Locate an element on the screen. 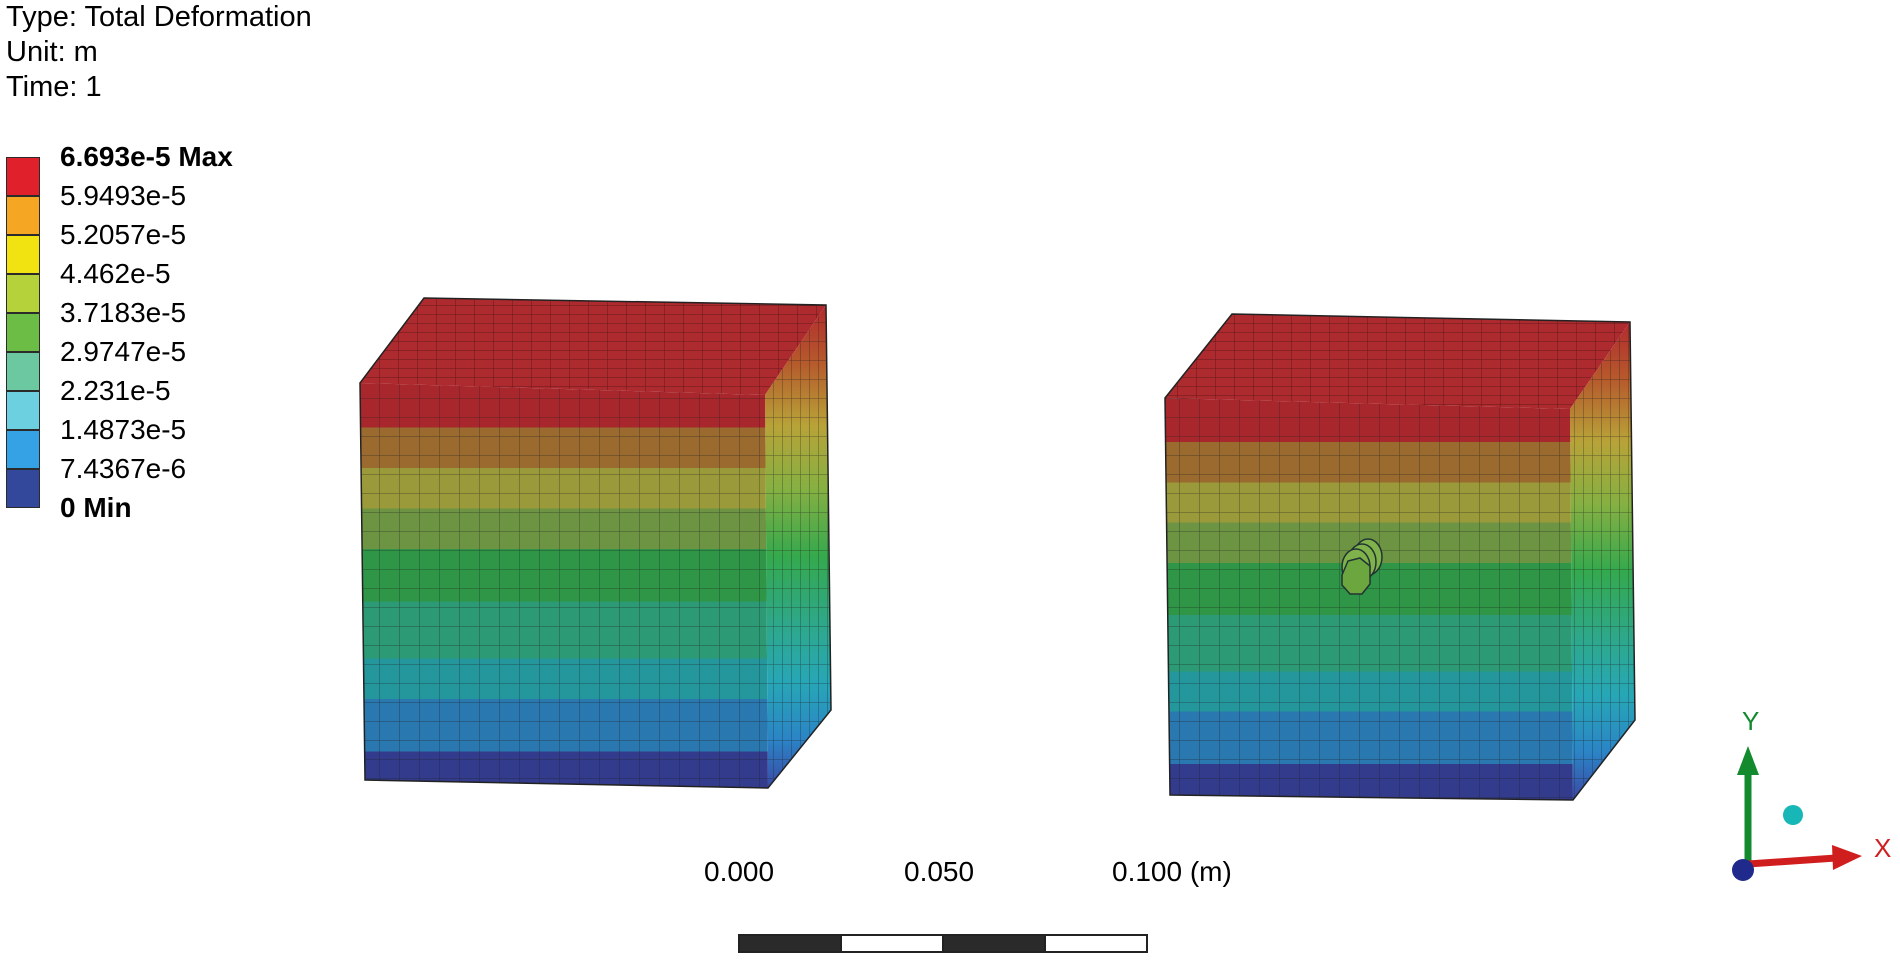 This screenshot has height=960, width=1900. legend-label: 4.462e-5 is located at coordinates (115, 273).